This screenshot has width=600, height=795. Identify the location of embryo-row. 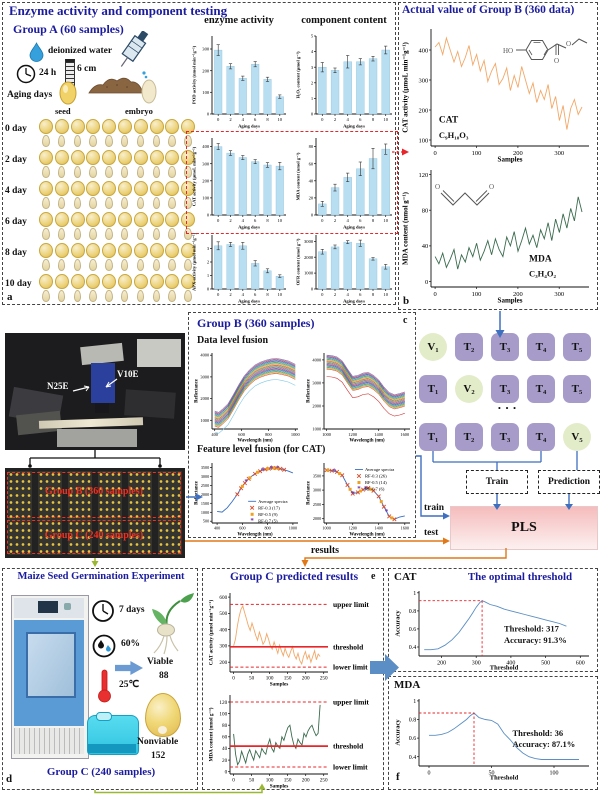
(117, 234).